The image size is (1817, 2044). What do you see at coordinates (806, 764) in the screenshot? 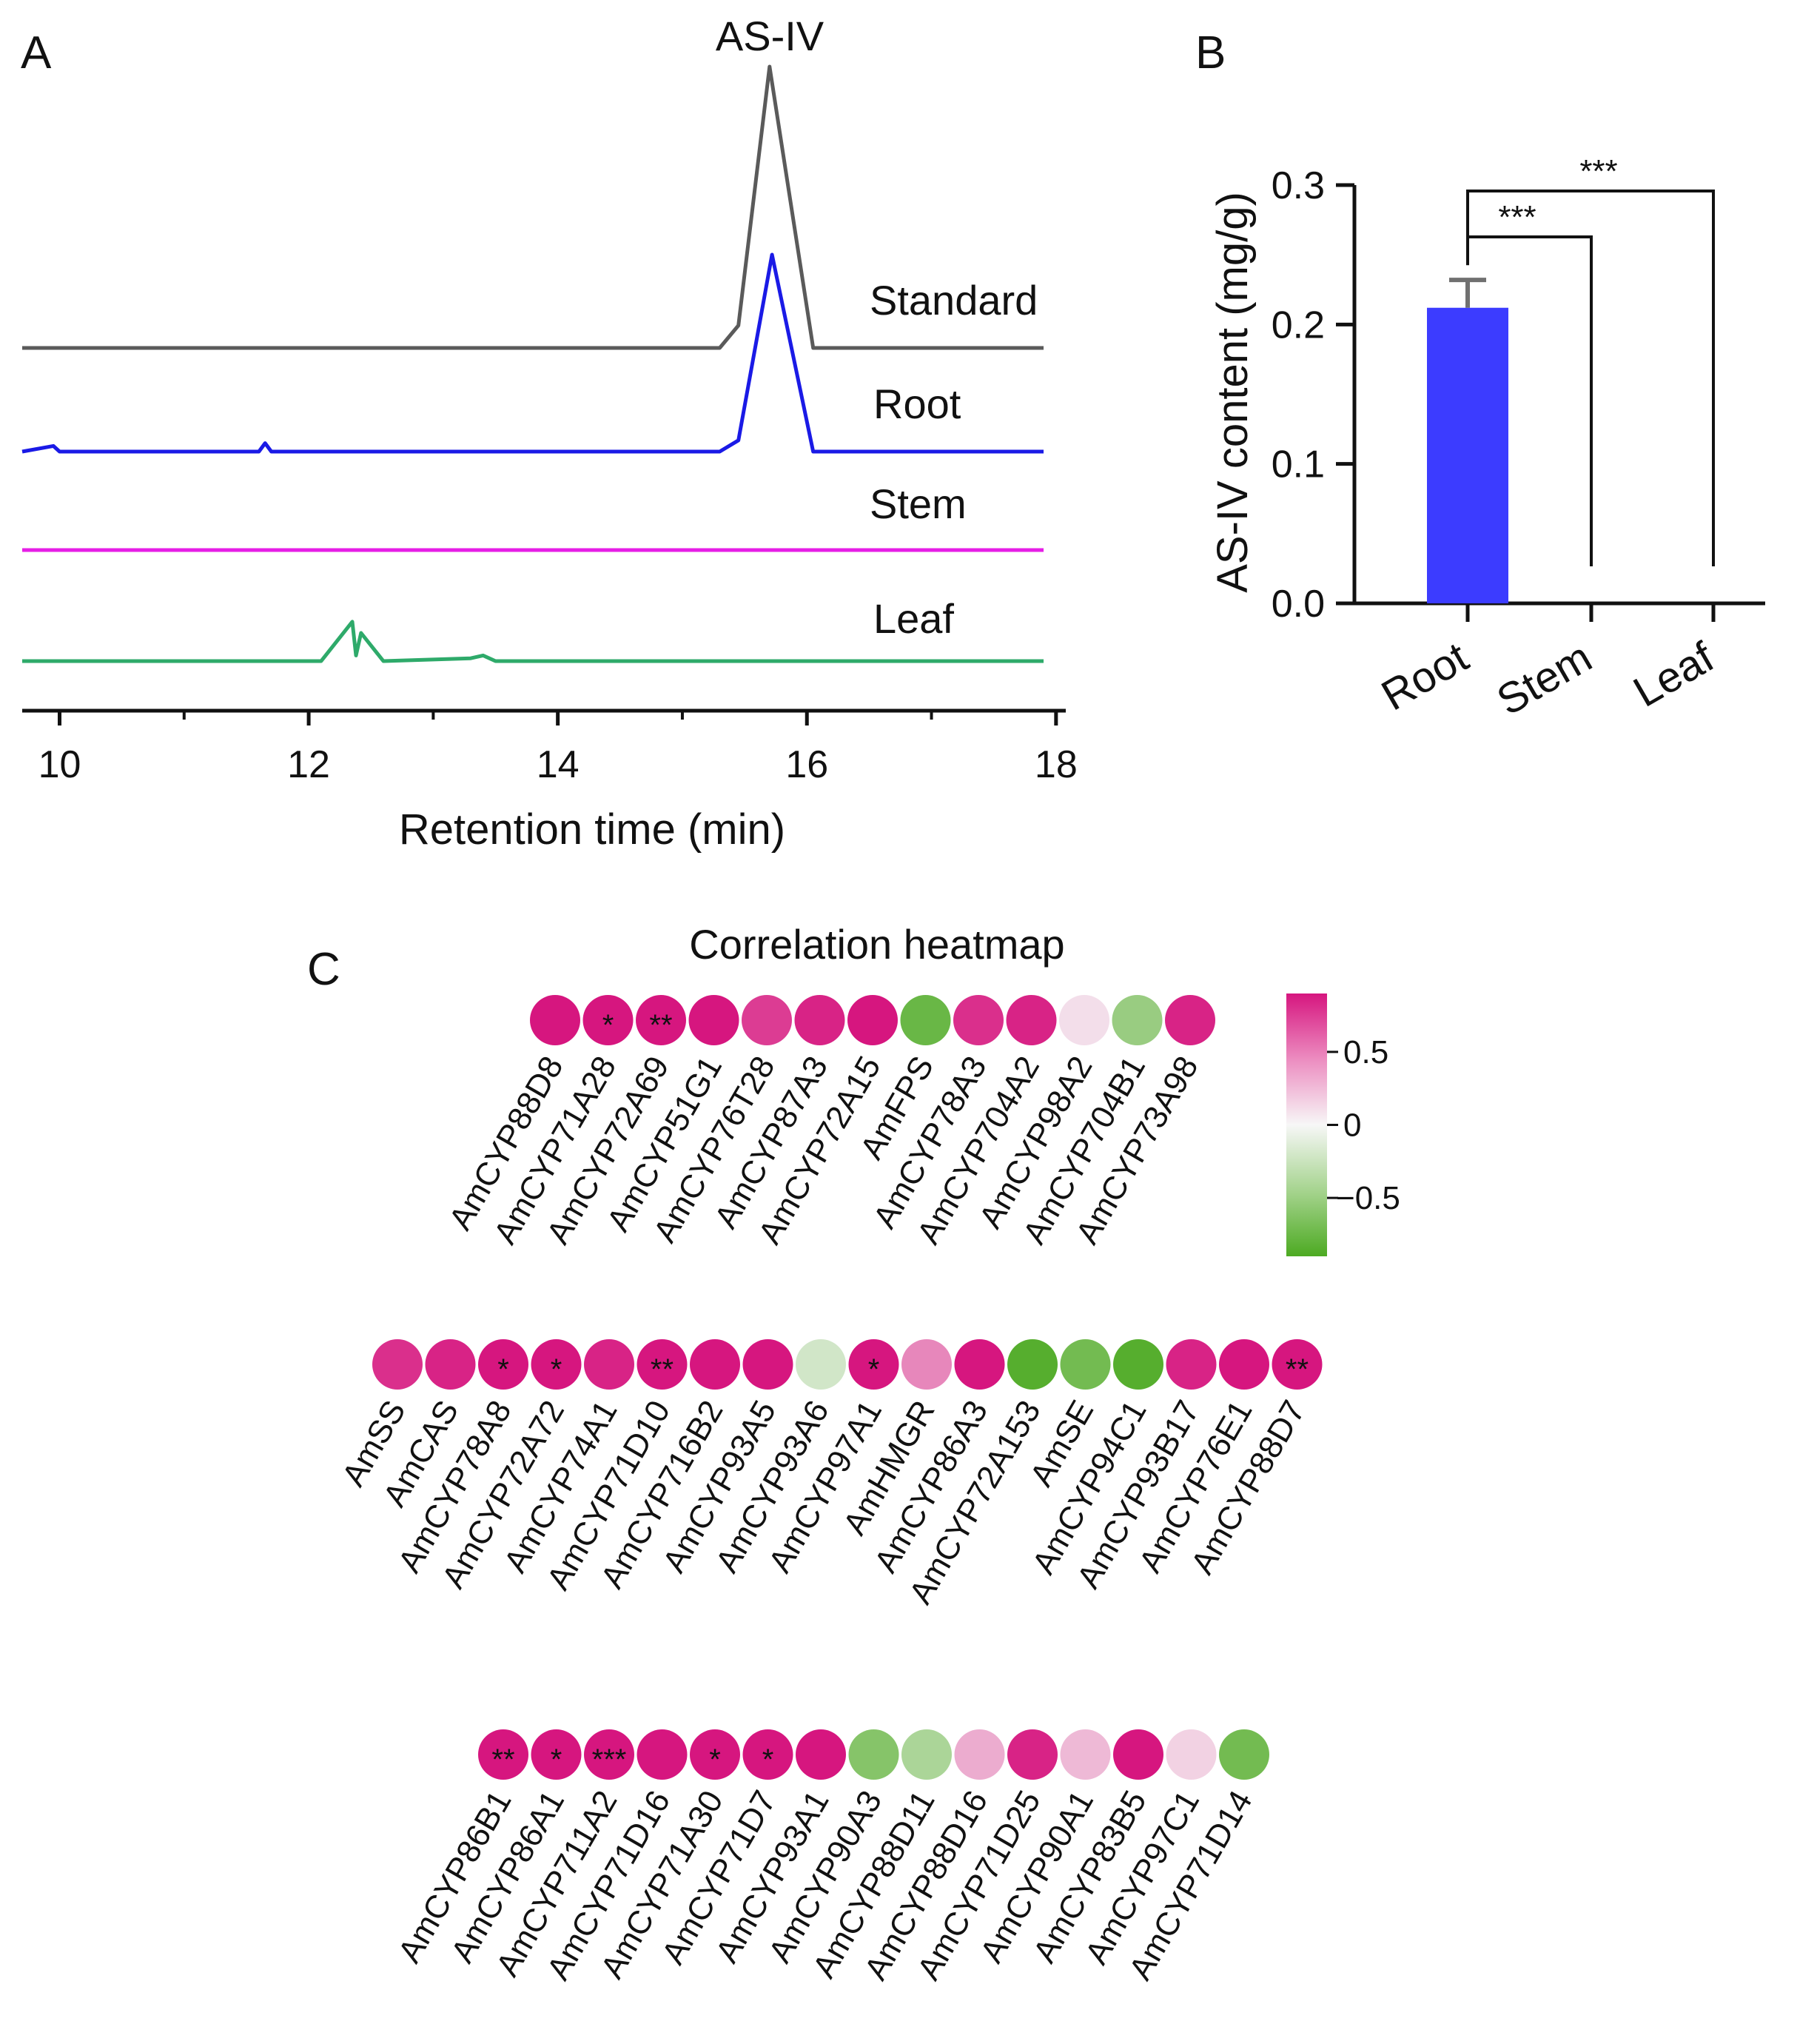
I see `x-tick-label-16: 16` at bounding box center [806, 764].